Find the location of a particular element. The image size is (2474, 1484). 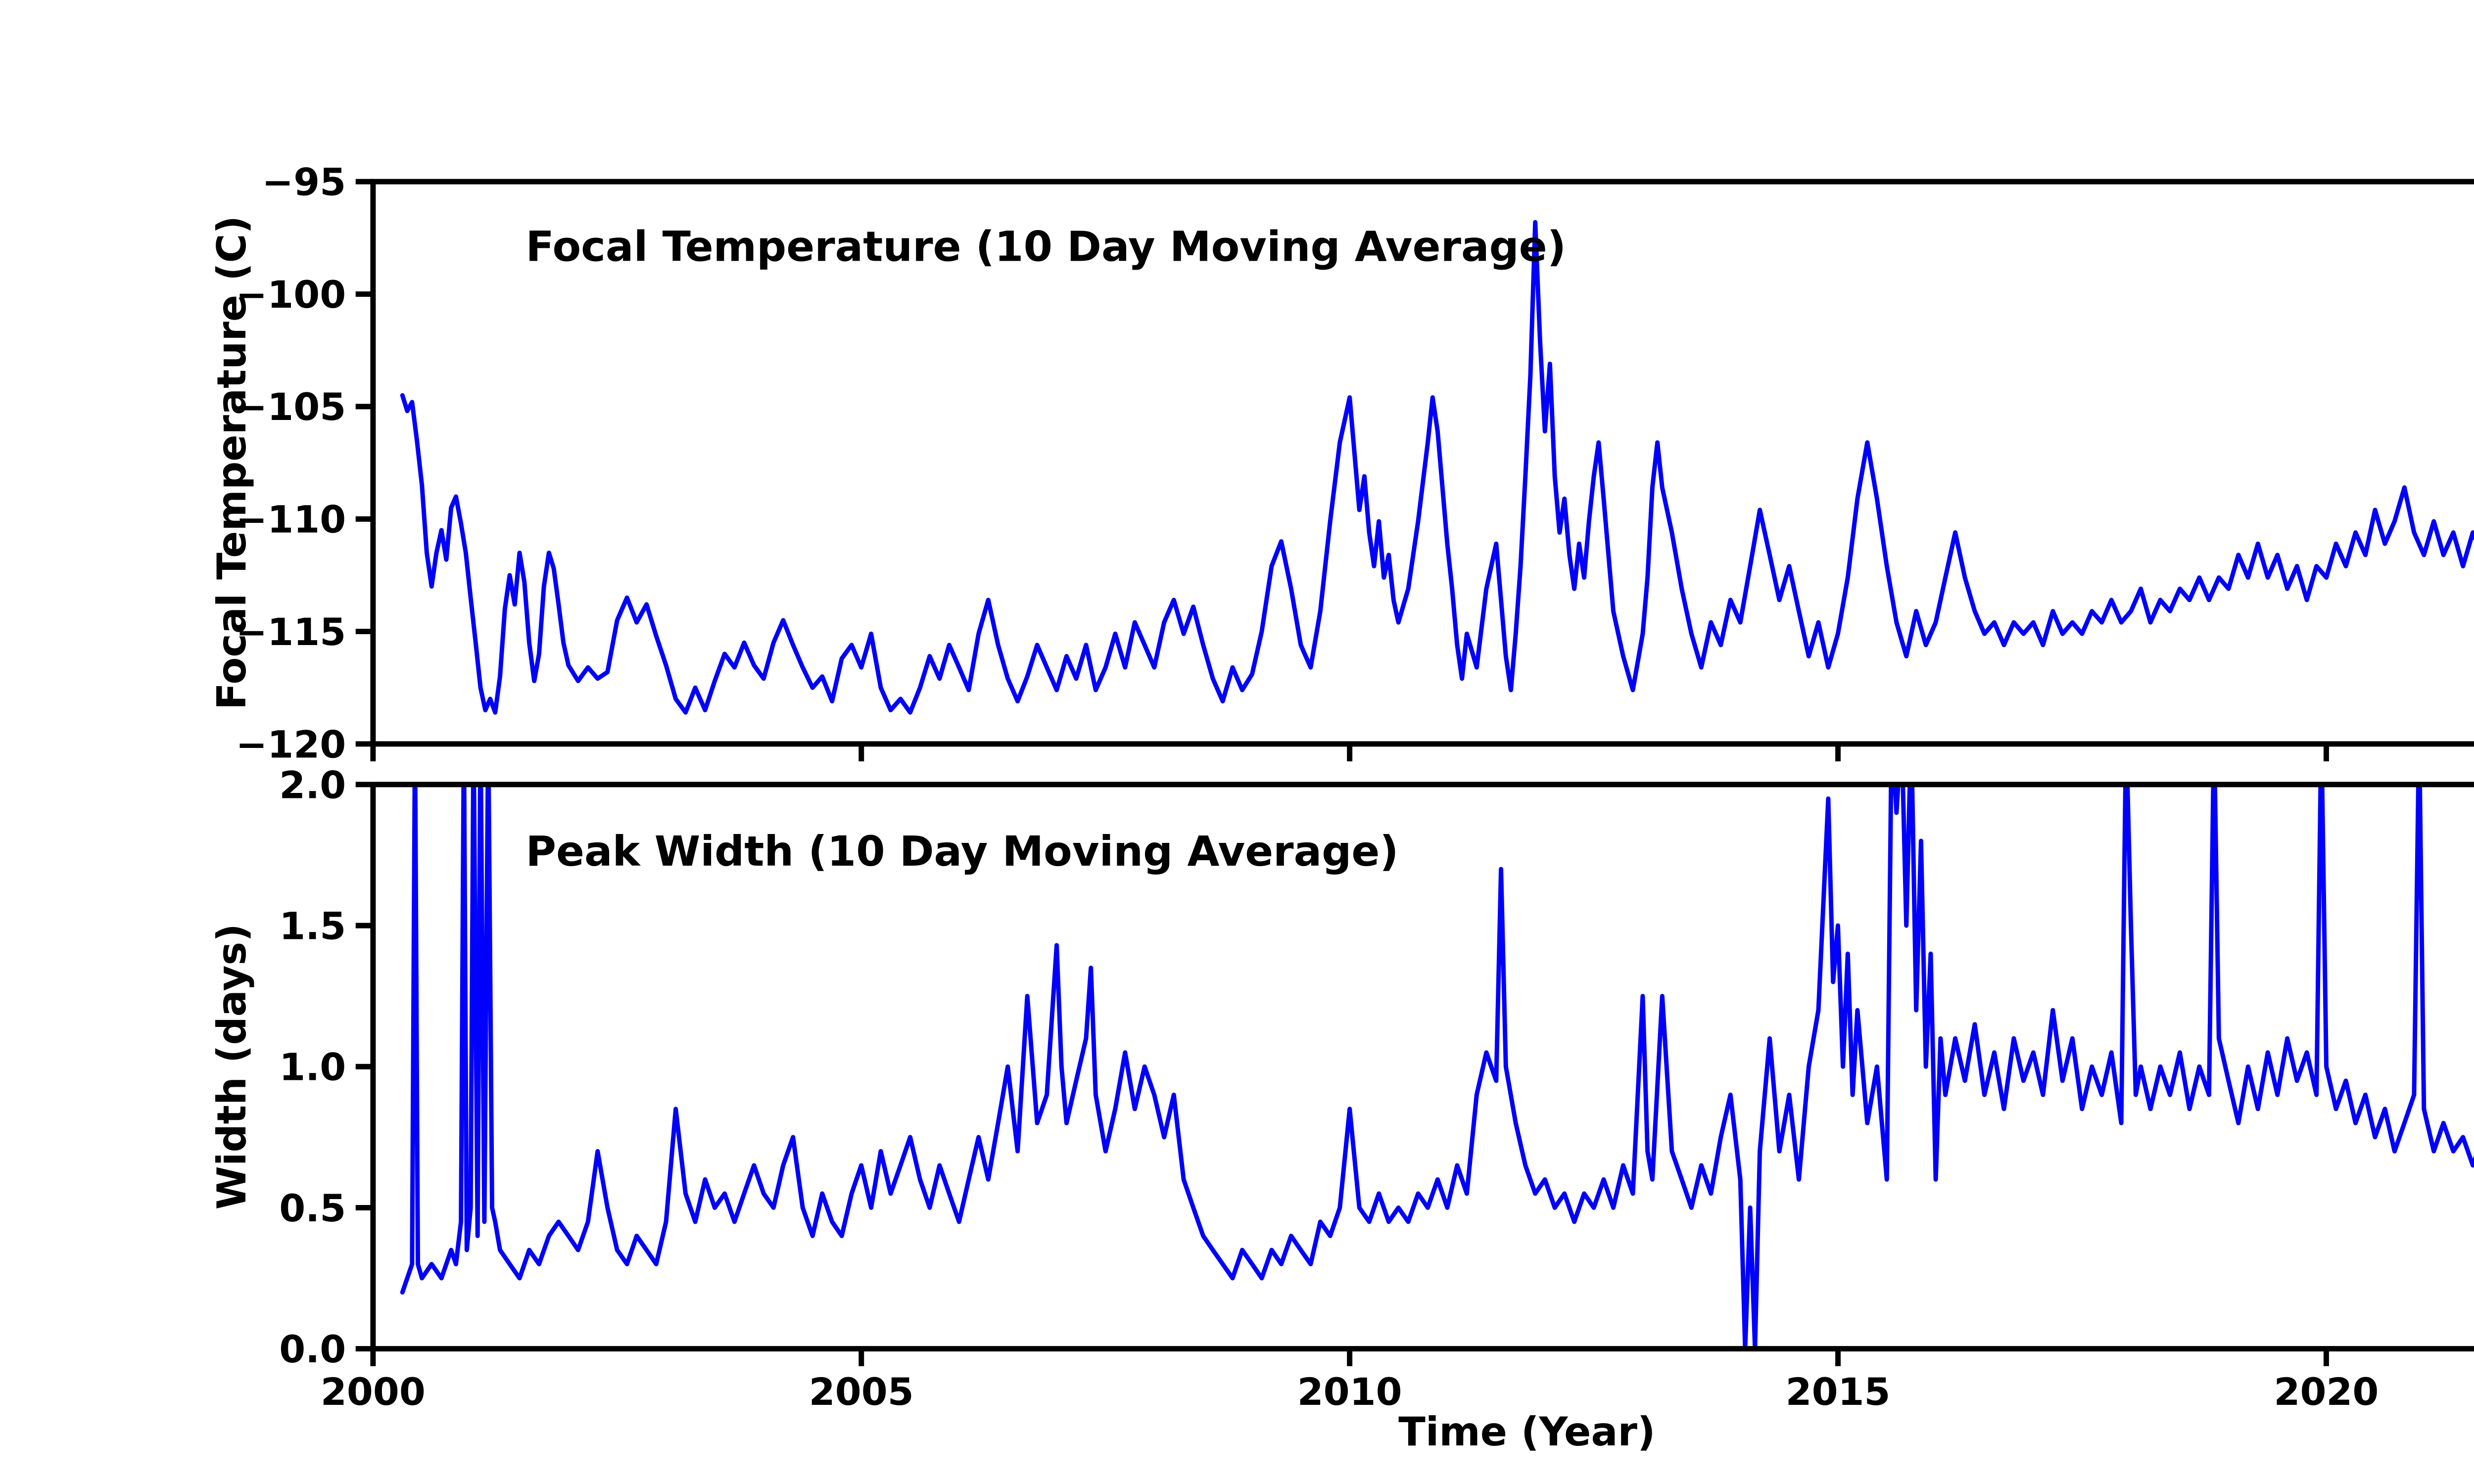

y-tick-label: −115 is located at coordinates (291, 632).